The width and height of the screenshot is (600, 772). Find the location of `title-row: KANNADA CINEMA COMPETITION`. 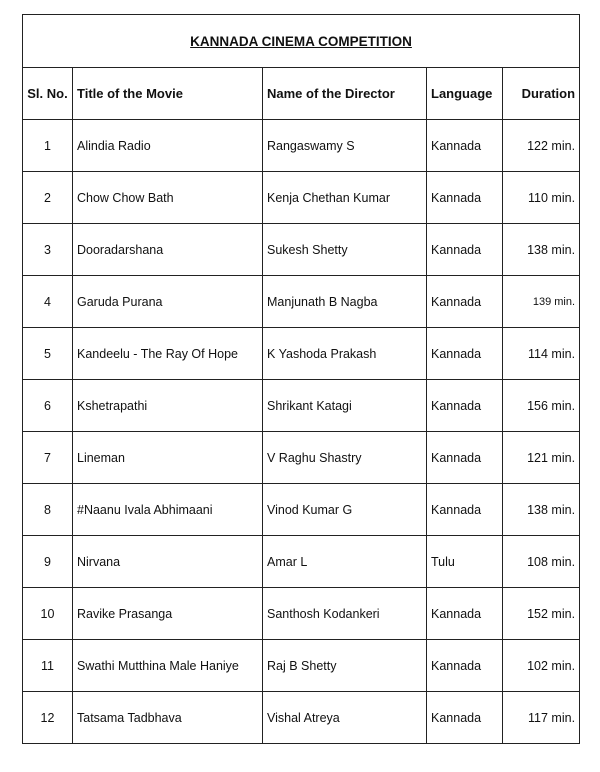

title-row: KANNADA CINEMA COMPETITION is located at coordinates (301, 41).